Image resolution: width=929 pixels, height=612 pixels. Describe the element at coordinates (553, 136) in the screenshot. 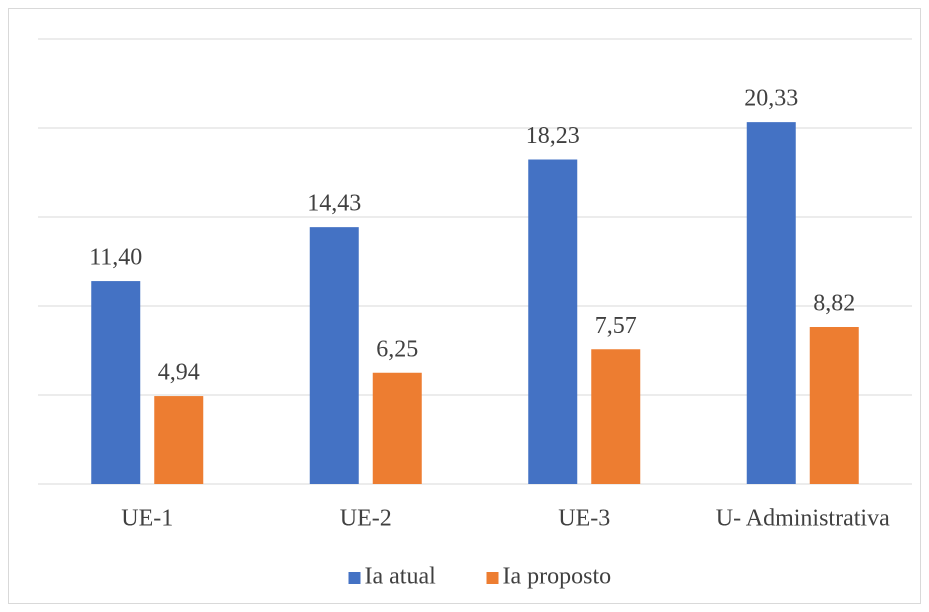

I see `value-label: 18,23` at that location.